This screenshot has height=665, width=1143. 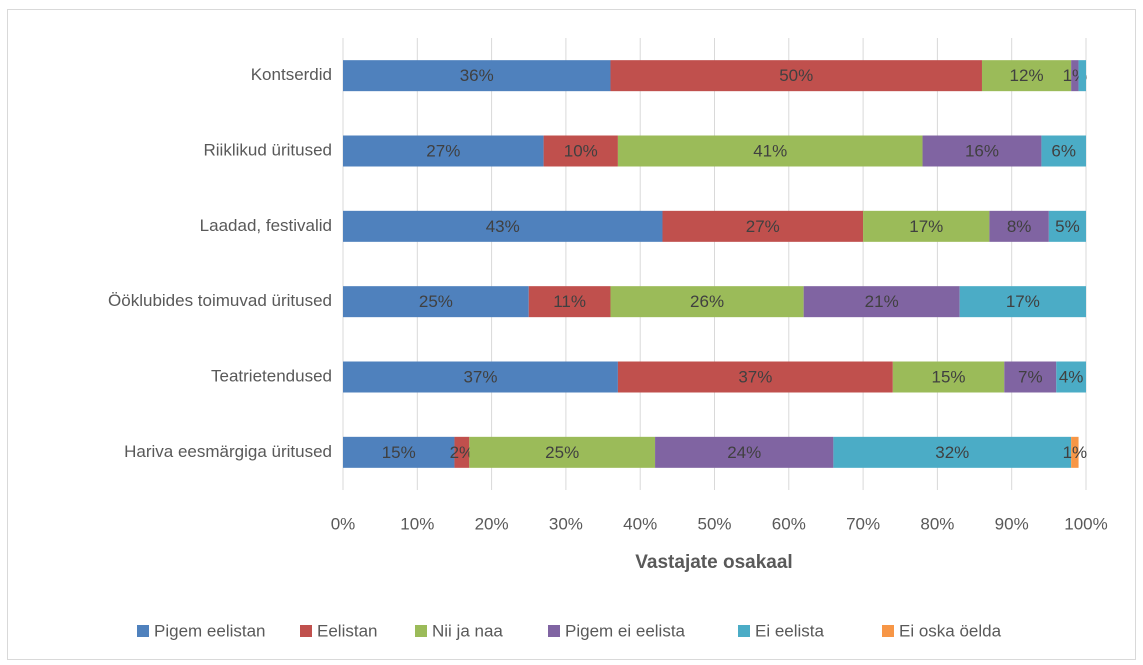 What do you see at coordinates (268, 149) in the screenshot?
I see `y-tick-label: Riiklikud üritused` at bounding box center [268, 149].